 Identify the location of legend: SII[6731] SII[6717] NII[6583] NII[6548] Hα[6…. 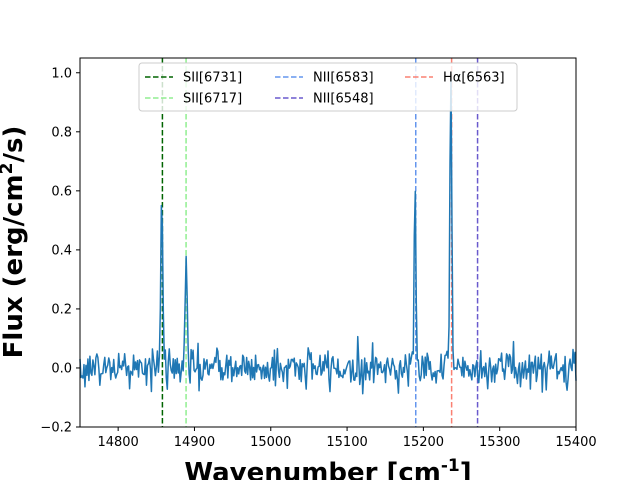
(328, 87).